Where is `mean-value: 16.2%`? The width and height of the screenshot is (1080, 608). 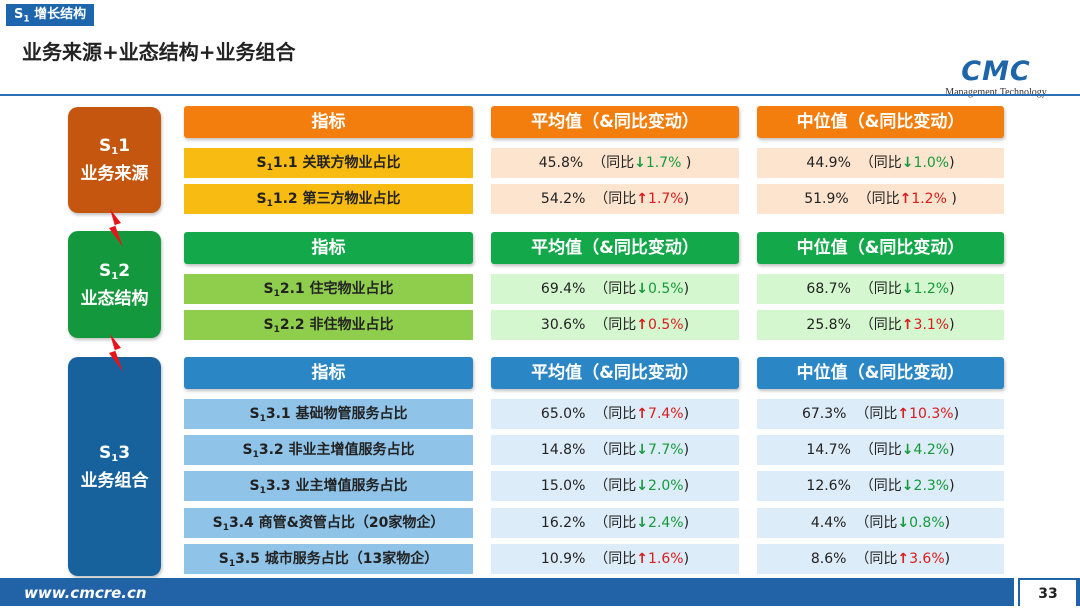
mean-value: 16.2% is located at coordinates (563, 523).